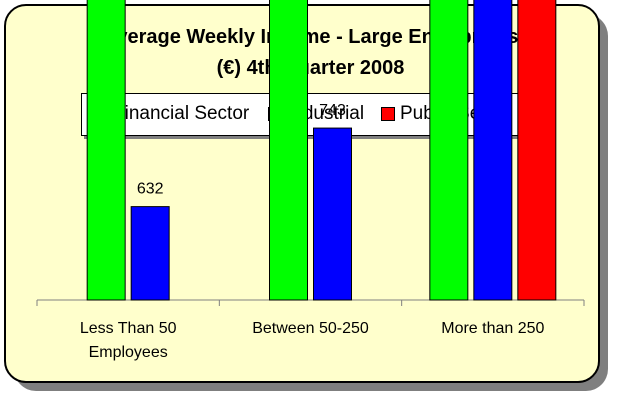 The height and width of the screenshot is (402, 621). Describe the element at coordinates (310, 68) in the screenshot. I see `chart-title-line-2: (€) 4th Quarter 2008` at that location.